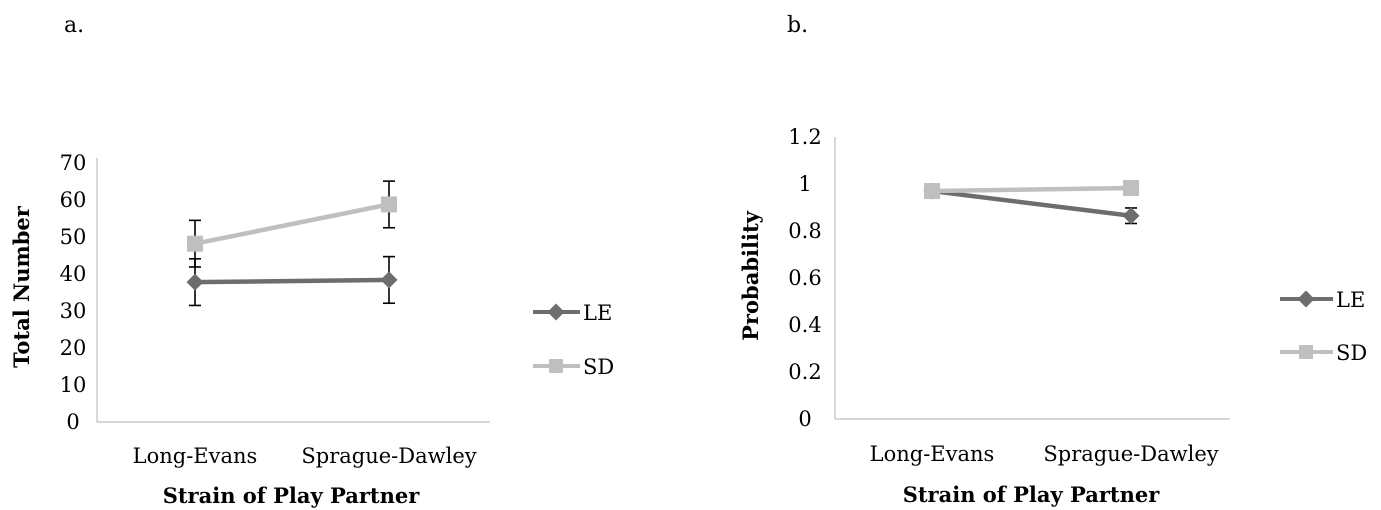  What do you see at coordinates (932, 454) in the screenshot?
I see `x-tick-label-long-evans-b: Long-Evans` at bounding box center [932, 454].